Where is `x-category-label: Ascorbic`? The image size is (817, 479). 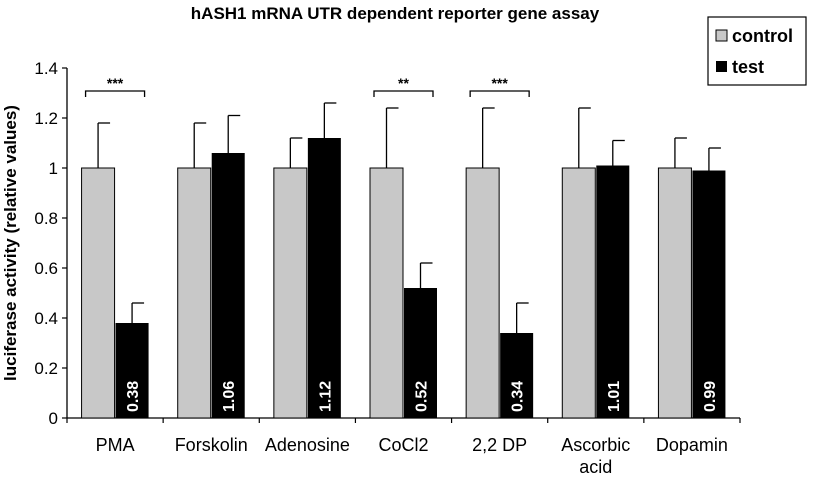 x-category-label: Ascorbic is located at coordinates (595, 445).